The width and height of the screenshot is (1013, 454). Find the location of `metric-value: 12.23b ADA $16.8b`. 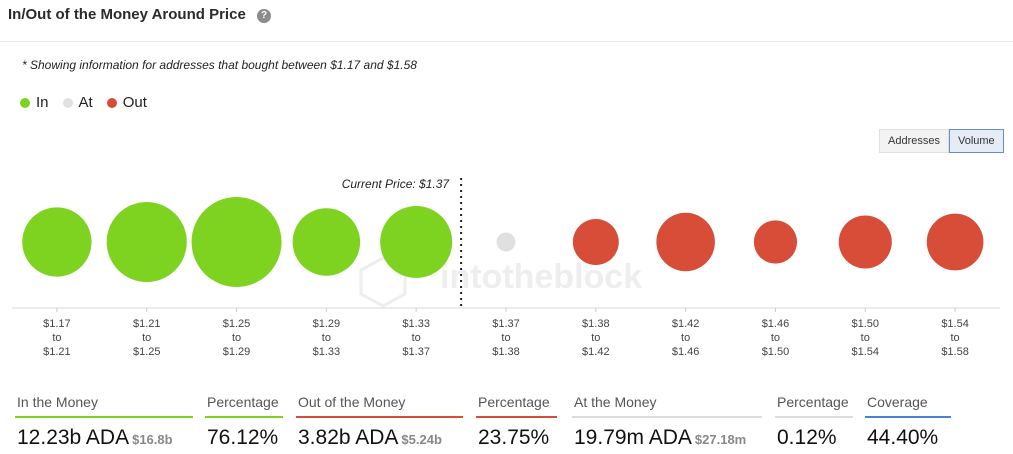

metric-value: 12.23b ADA $16.8b is located at coordinates (104, 438).